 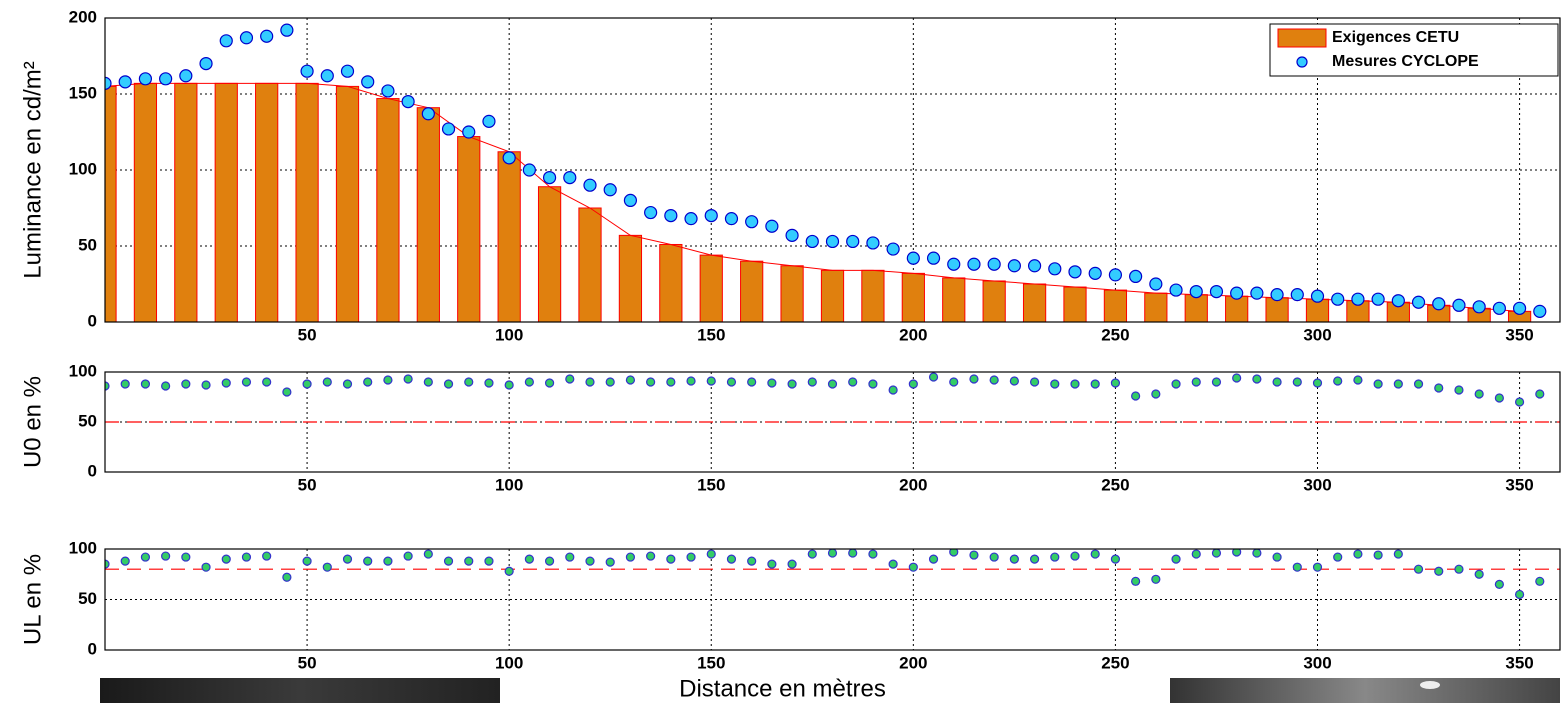 I want to click on y-tick-label: 0, so click(x=92, y=470).